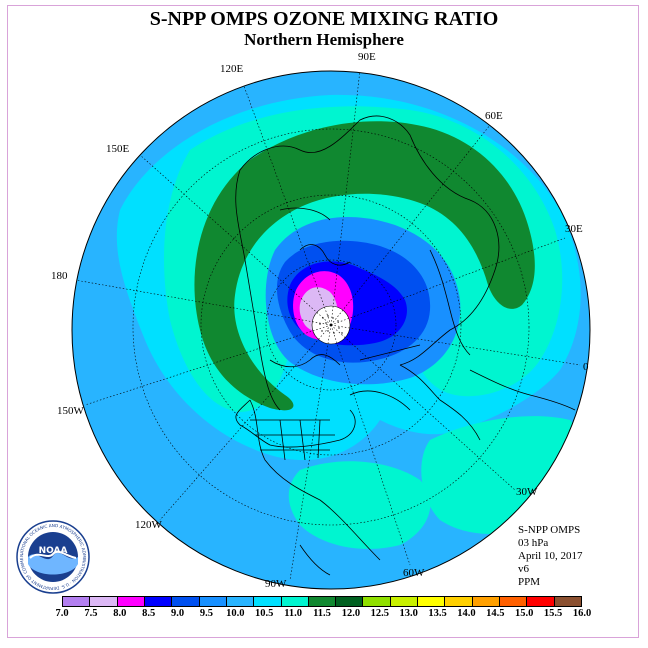  What do you see at coordinates (549, 530) in the screenshot?
I see `info-instrument: S-NPP OMPS` at bounding box center [549, 530].